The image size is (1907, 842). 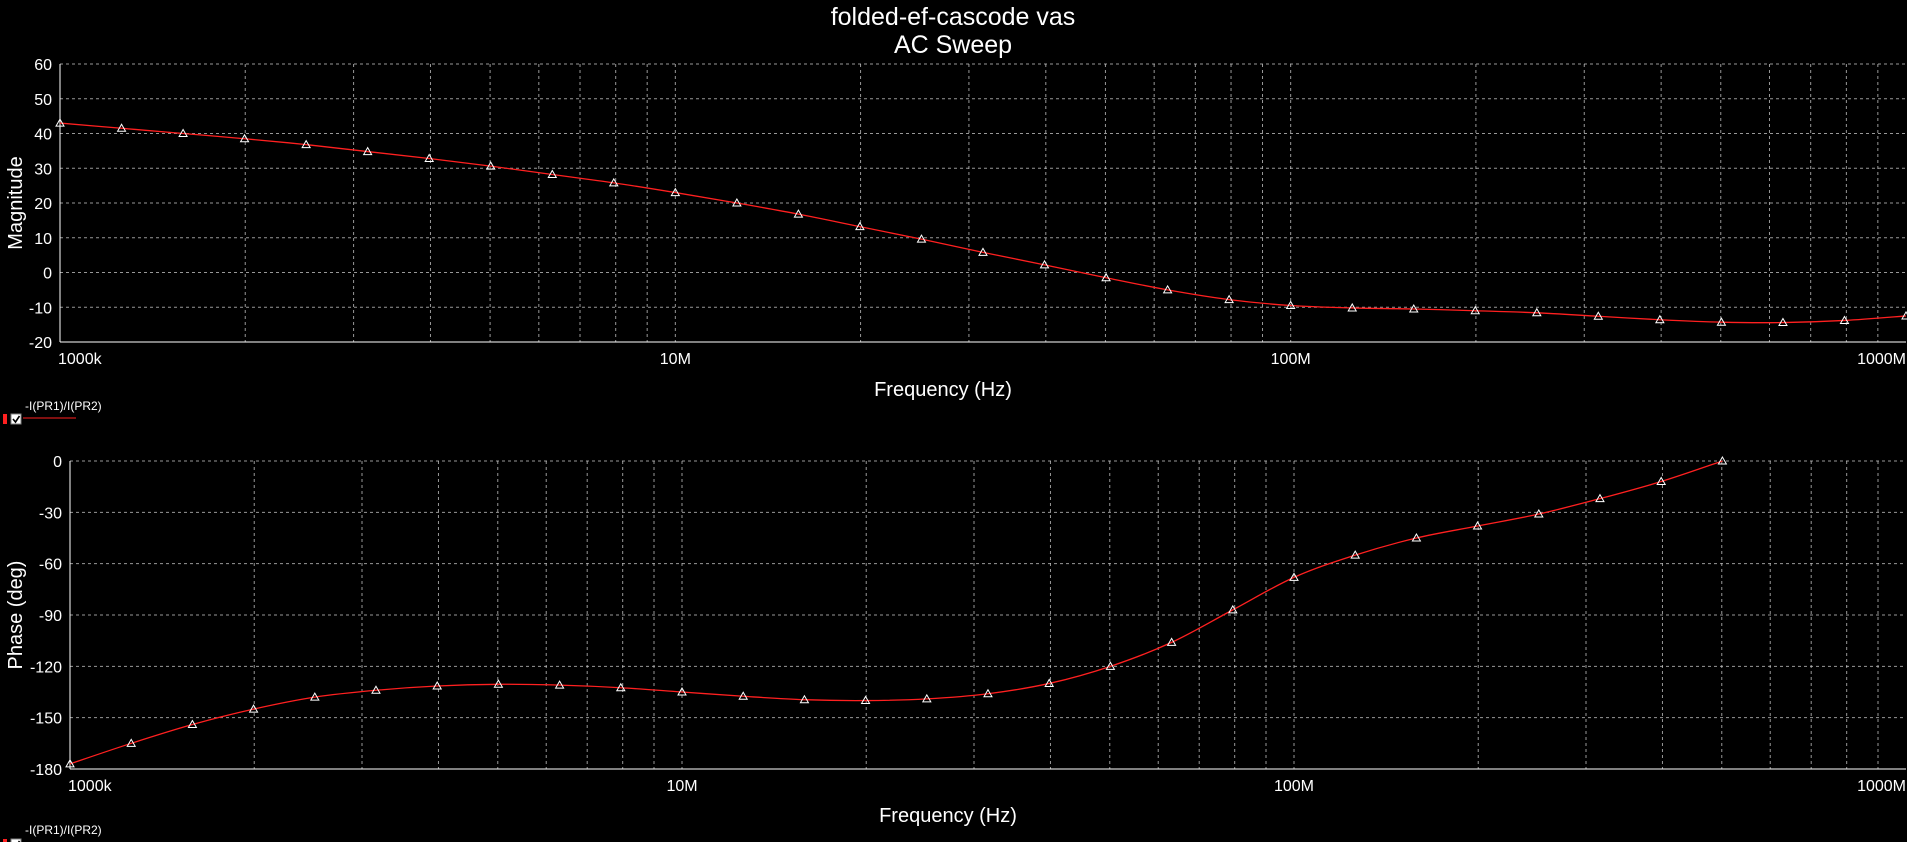 I want to click on magnitude-y-tick-label: 40, so click(x=43, y=135).